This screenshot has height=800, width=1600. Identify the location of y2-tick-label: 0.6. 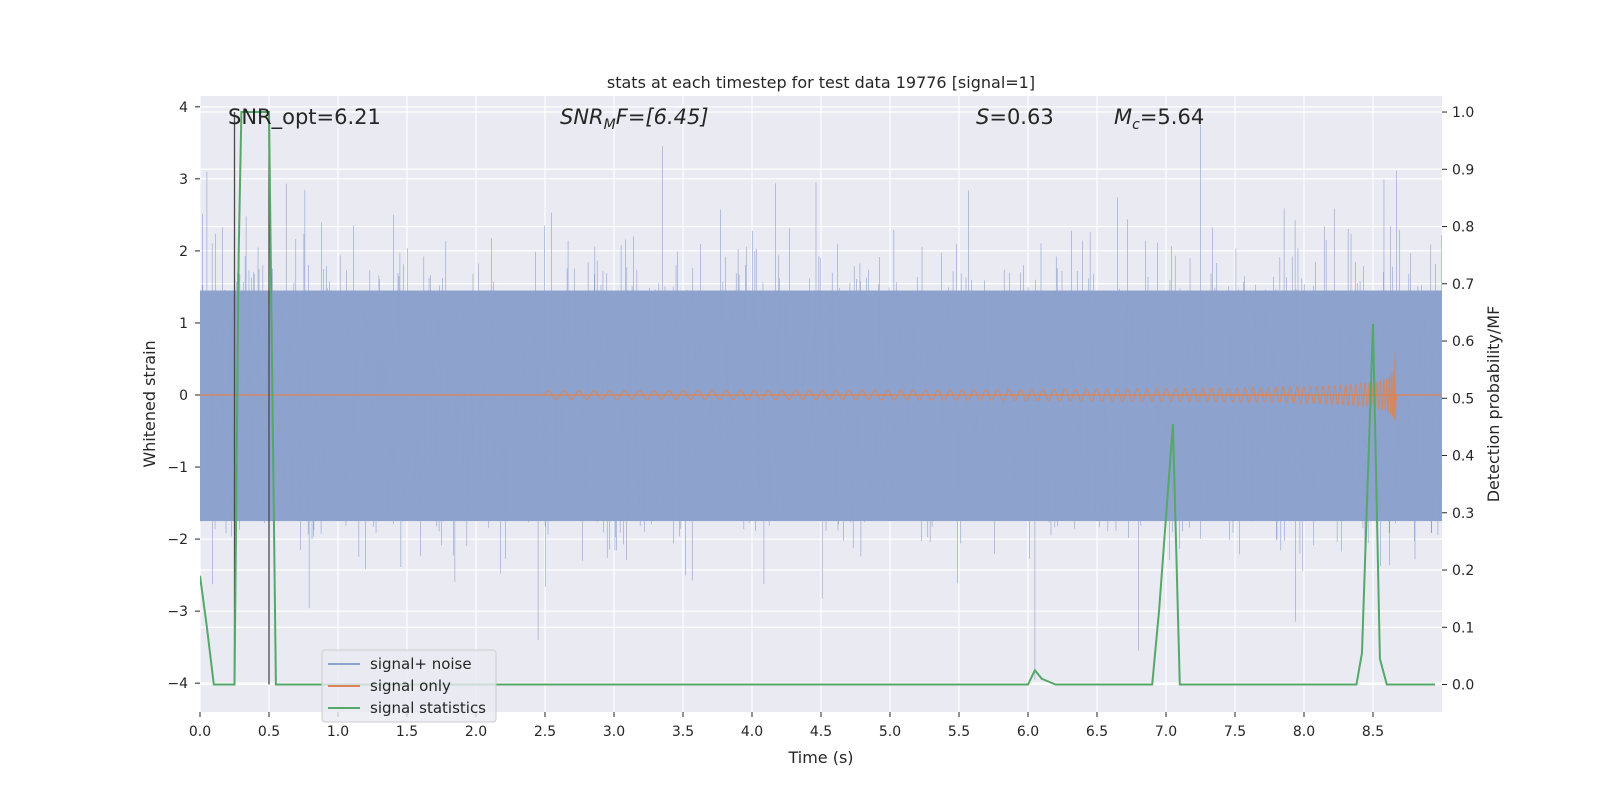
(1463, 342).